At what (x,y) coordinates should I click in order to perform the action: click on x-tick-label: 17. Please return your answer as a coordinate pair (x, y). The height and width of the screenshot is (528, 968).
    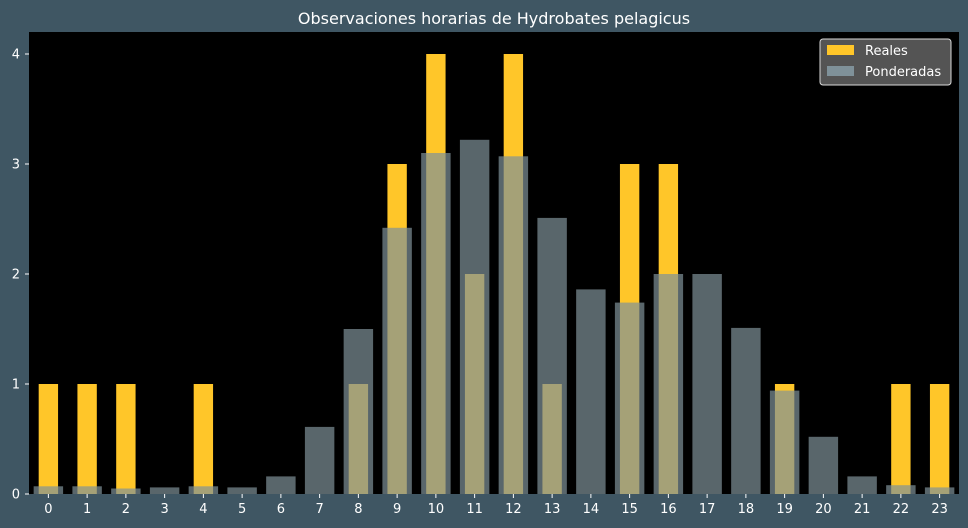
    Looking at the image, I should click on (707, 509).